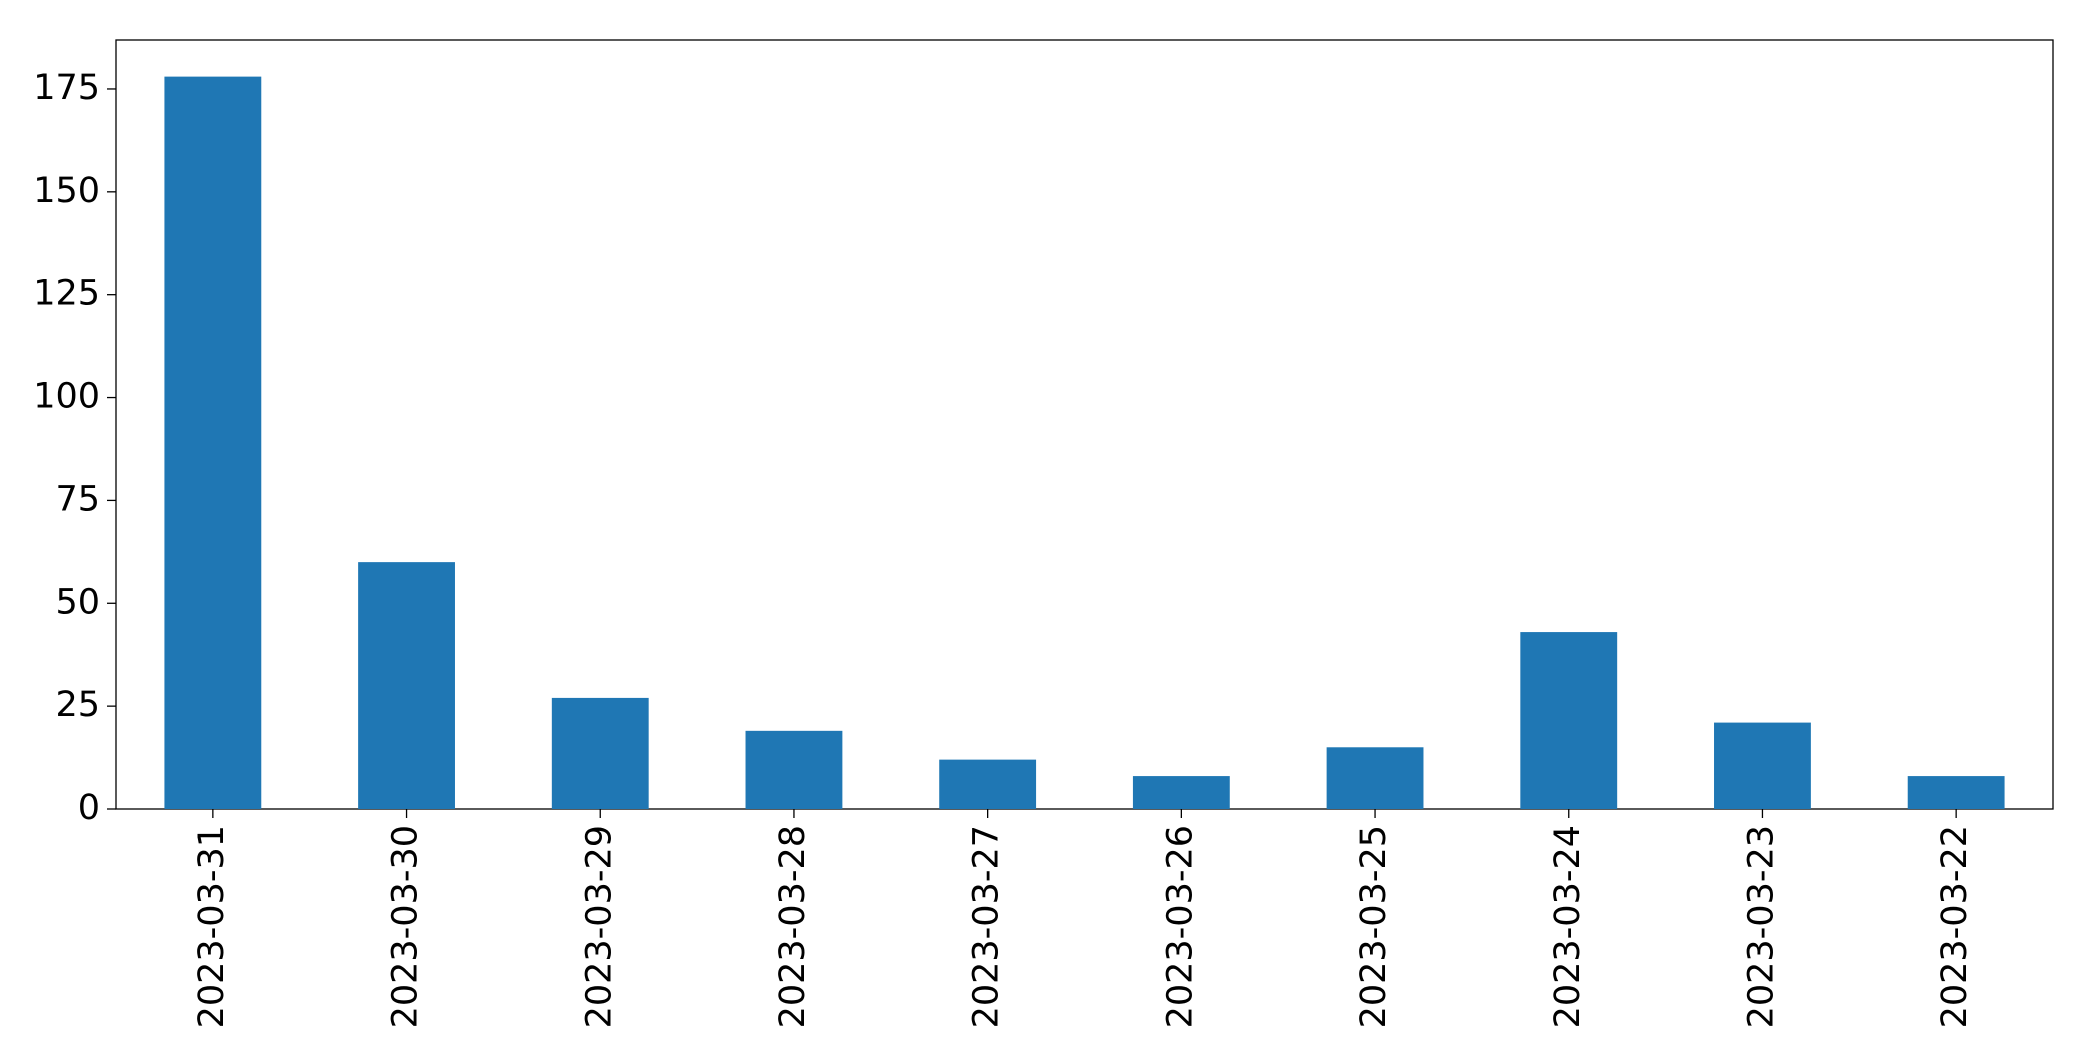 This screenshot has width=2093, height=1061. I want to click on x-tick-label: 2023-03-28, so click(793, 926).